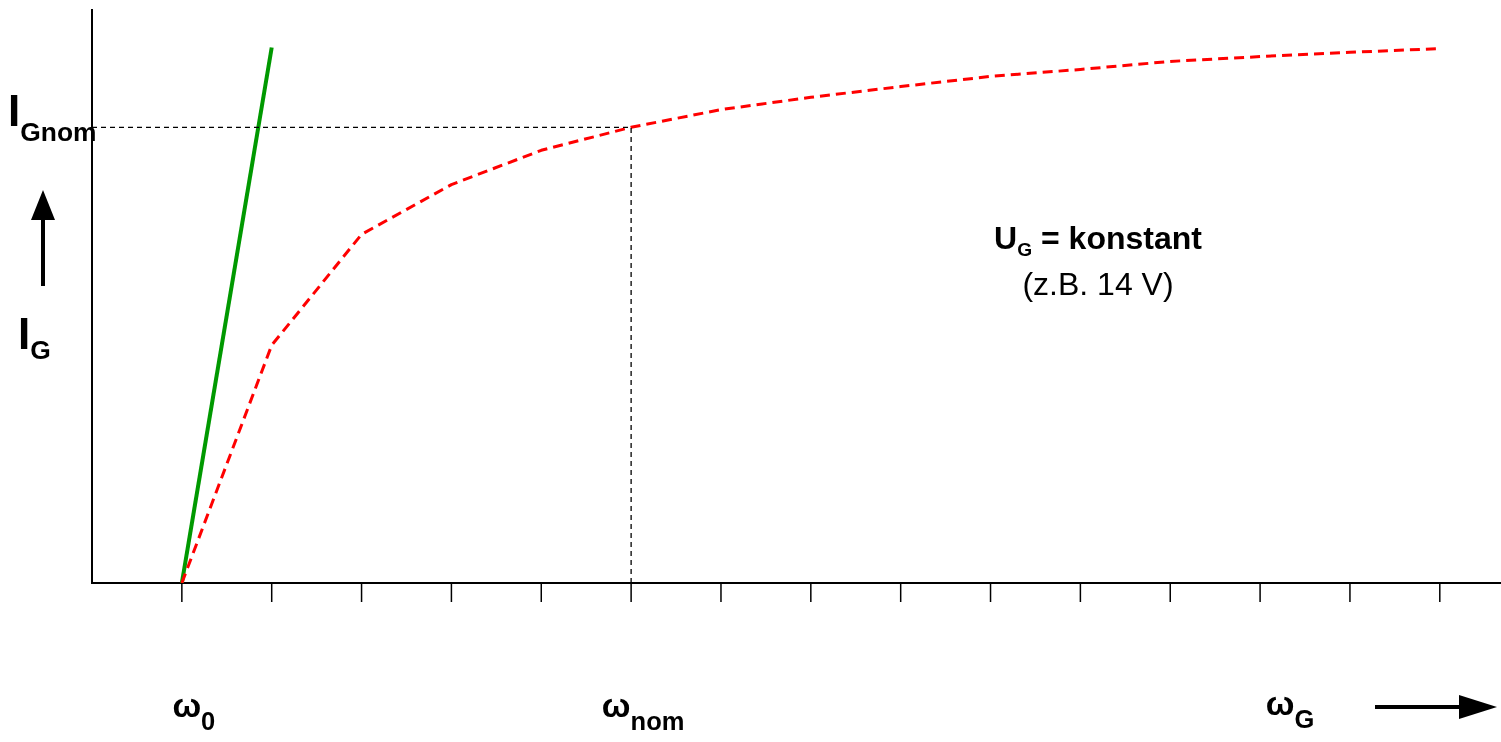 This screenshot has height=742, width=1501. I want to click on x-tick-label: ω$_{0}$, so click(194, 710).